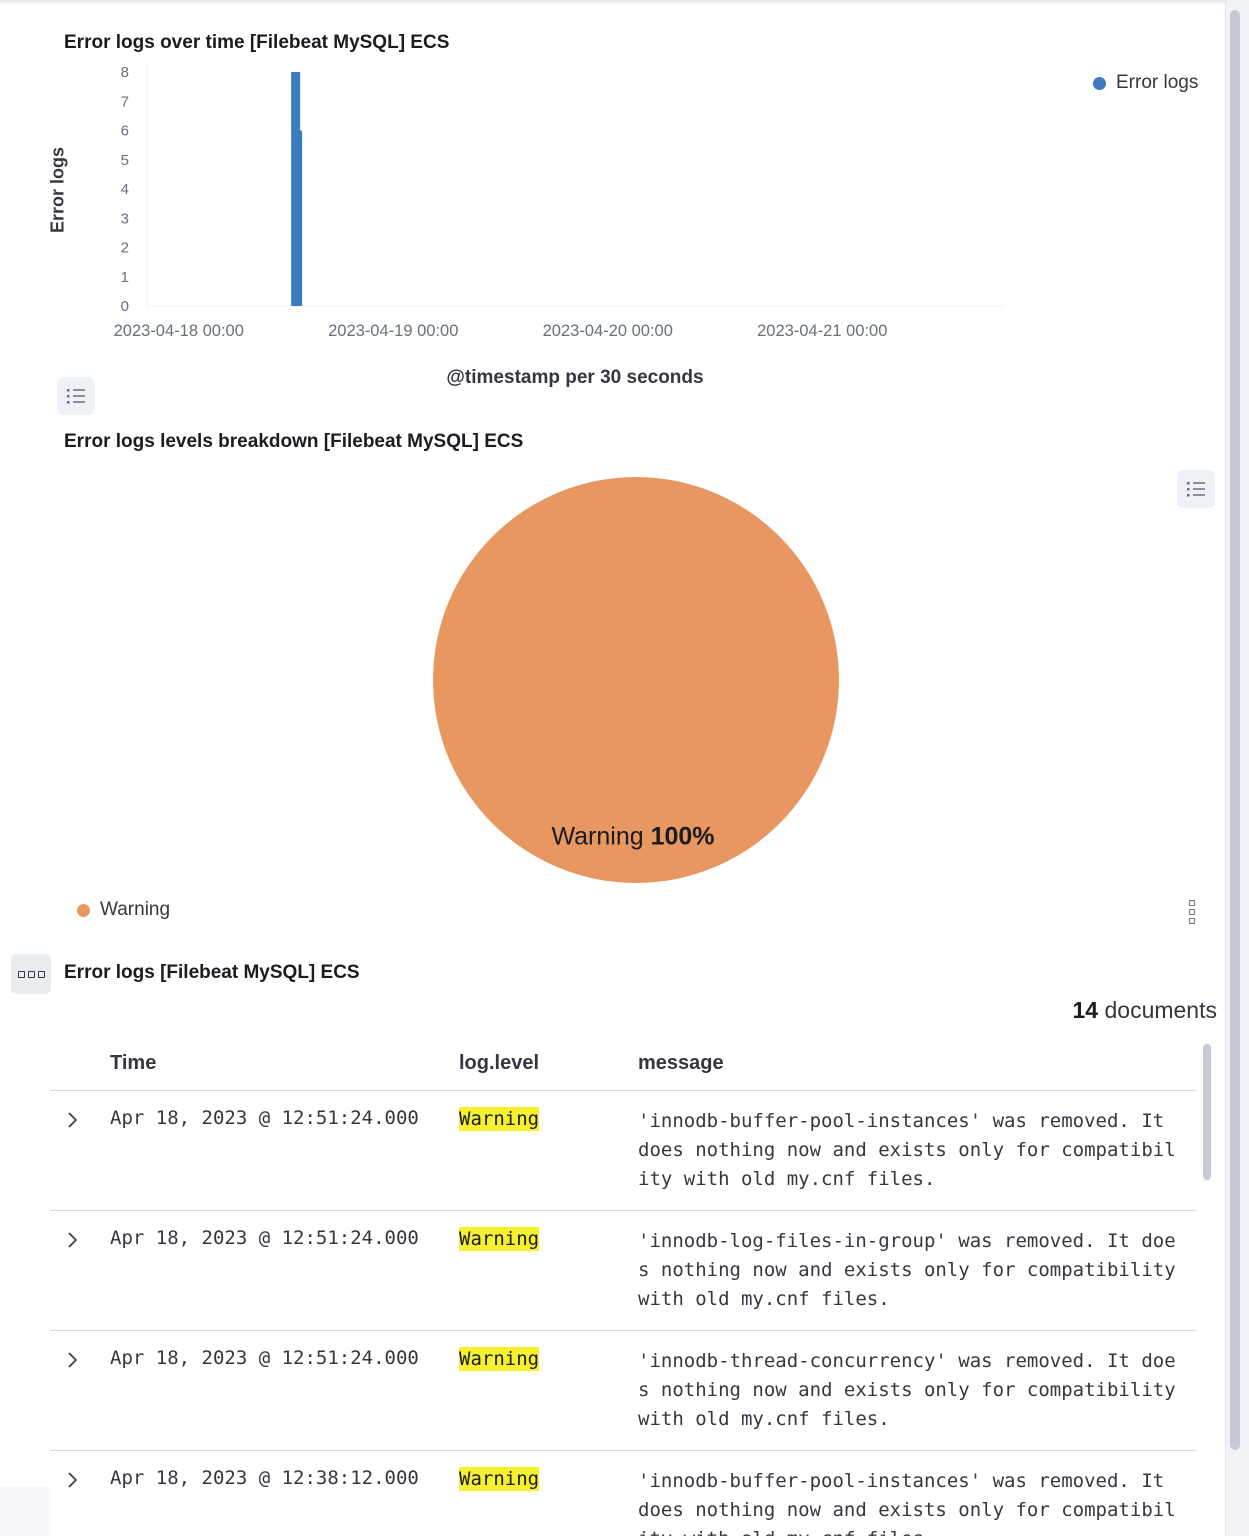  I want to click on pie-legend-item: Warning, so click(123, 910).